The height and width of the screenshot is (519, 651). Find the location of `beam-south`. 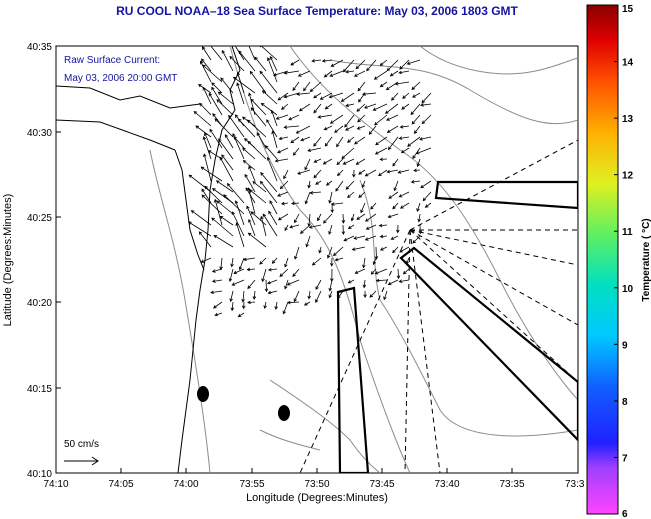

beam-south is located at coordinates (353, 379).